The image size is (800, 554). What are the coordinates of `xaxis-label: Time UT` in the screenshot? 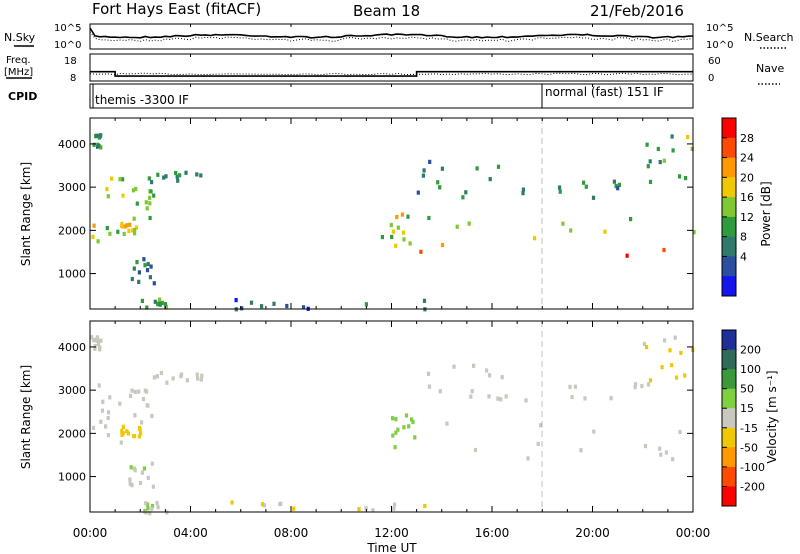 It's located at (391, 547).